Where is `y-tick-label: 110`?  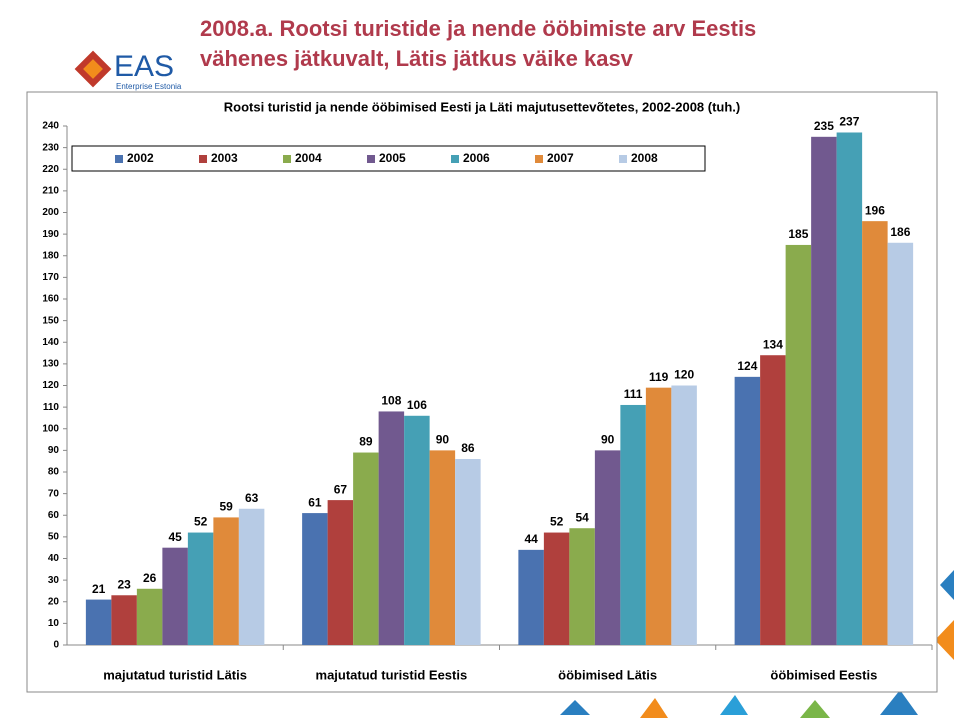
y-tick-label: 110 is located at coordinates (51, 407).